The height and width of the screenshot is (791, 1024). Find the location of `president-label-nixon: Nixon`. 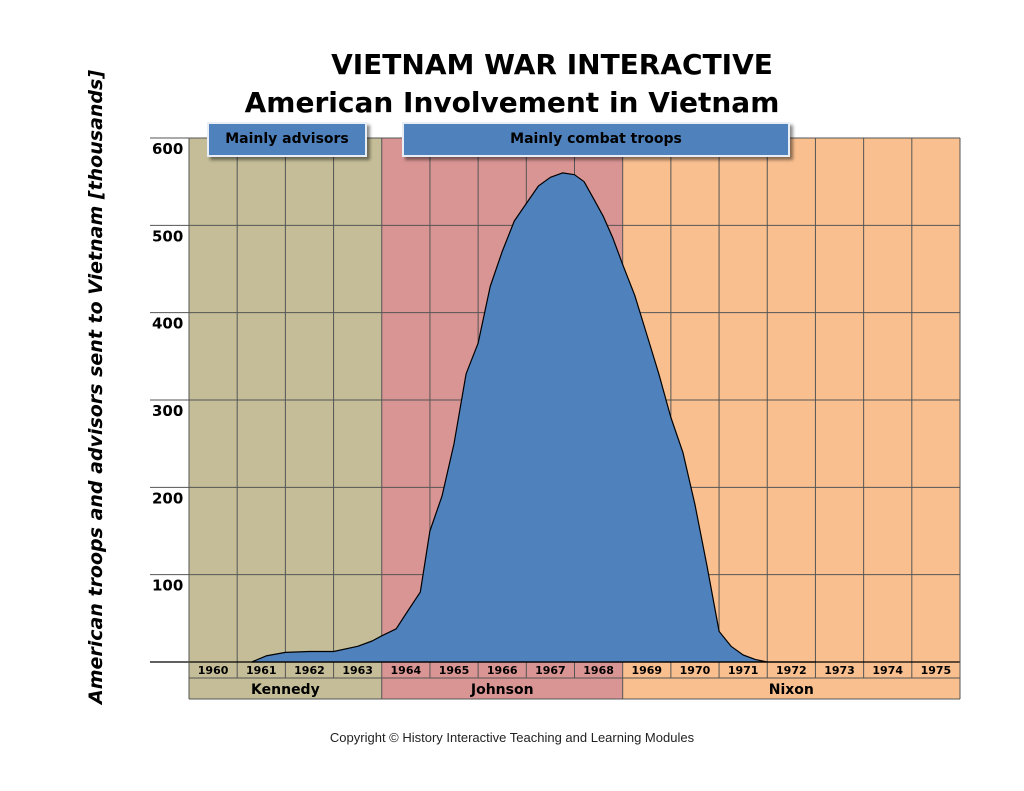

president-label-nixon: Nixon is located at coordinates (791, 690).